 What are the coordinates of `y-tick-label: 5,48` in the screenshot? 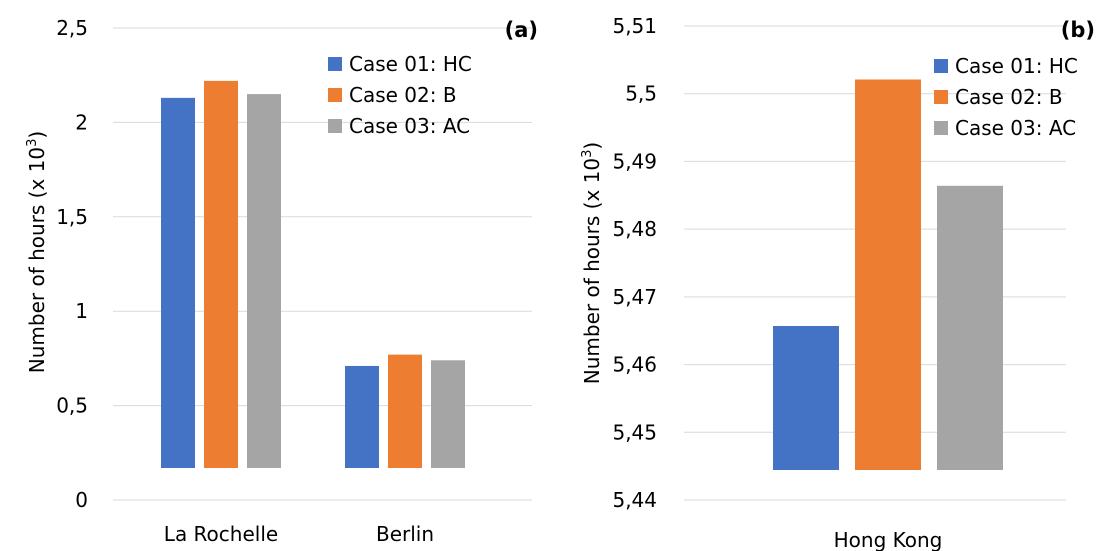 It's located at (634, 229).